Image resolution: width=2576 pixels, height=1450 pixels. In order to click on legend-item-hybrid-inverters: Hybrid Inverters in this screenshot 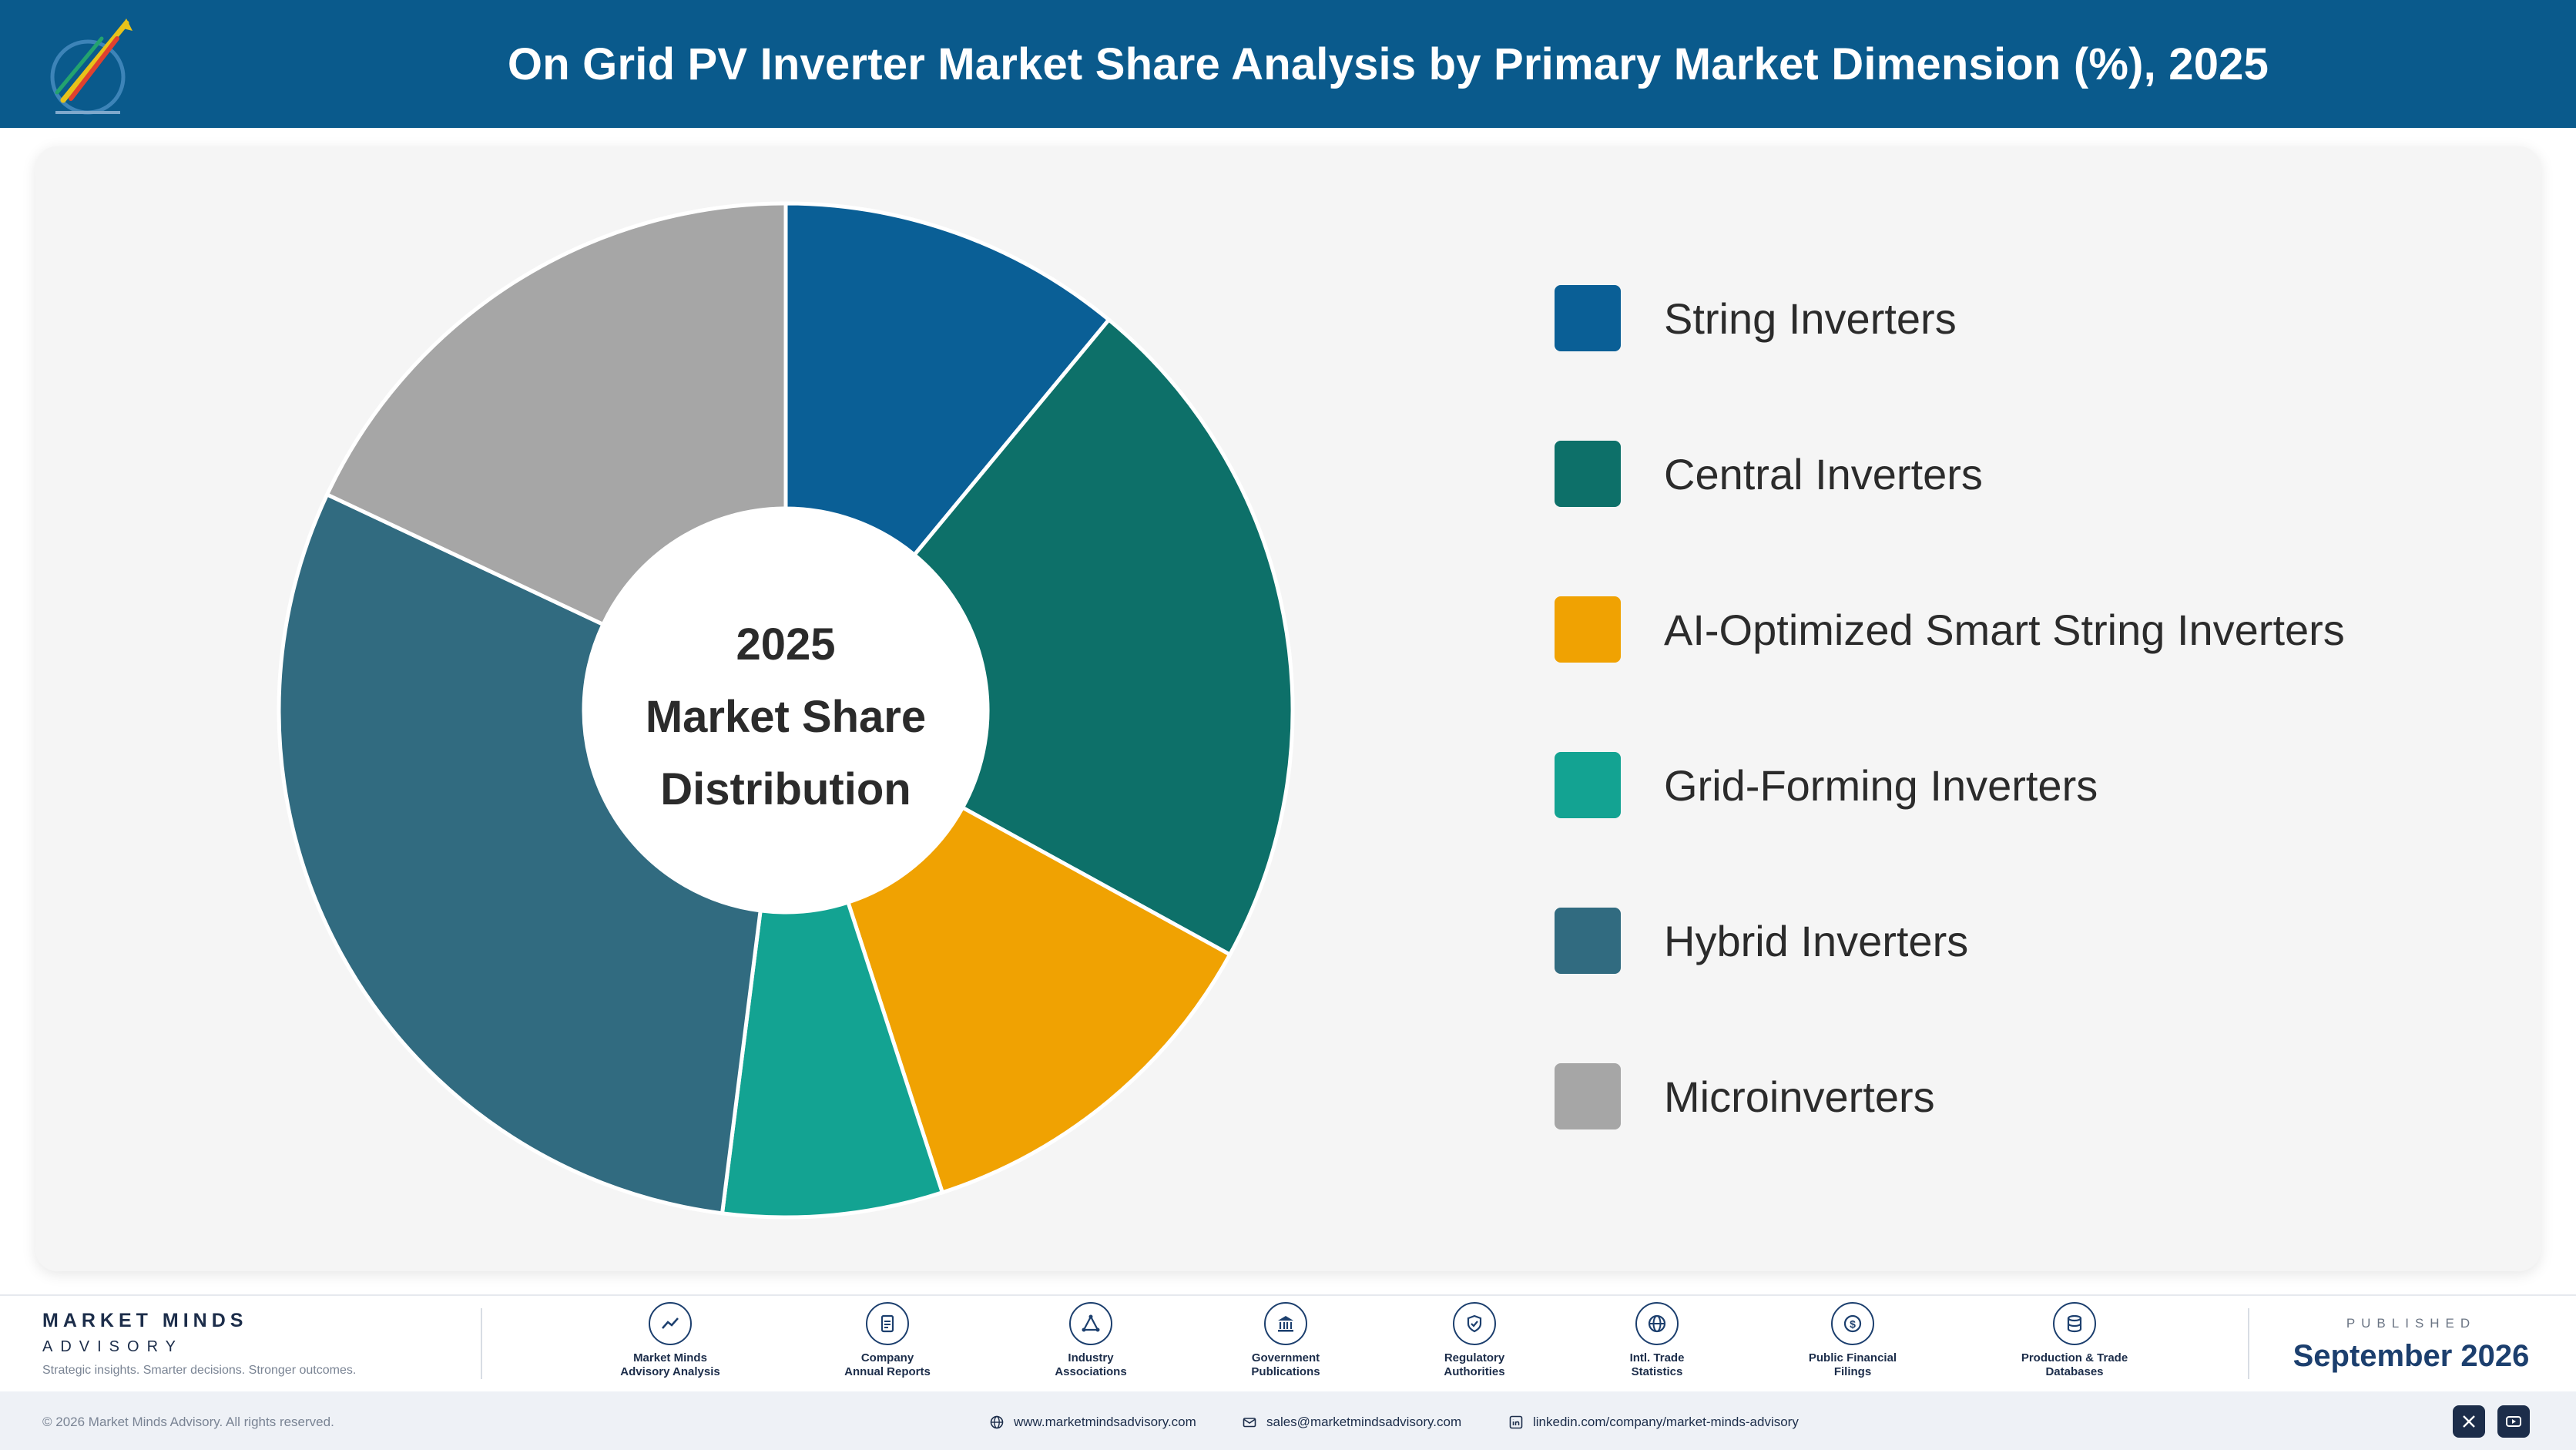, I will do `click(2032, 941)`.